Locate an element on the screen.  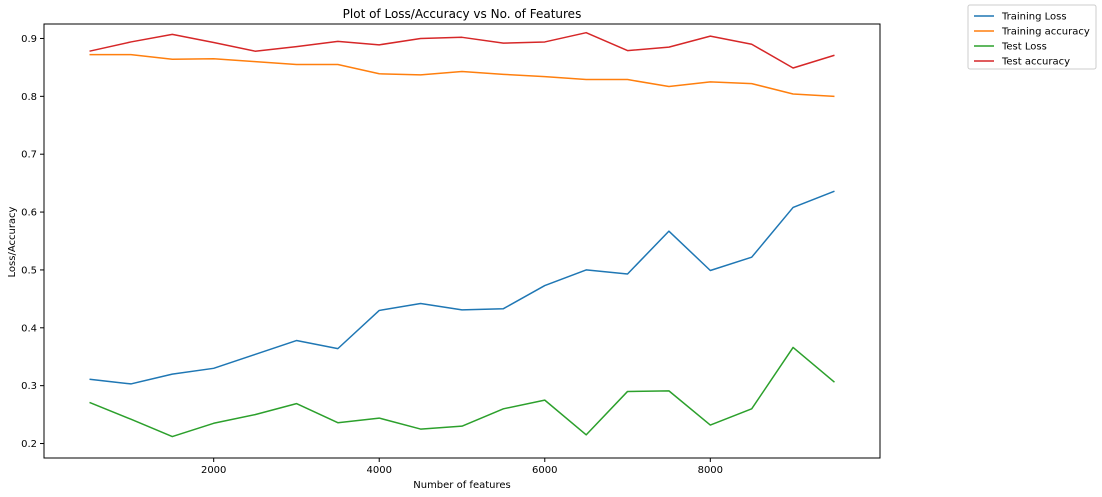
y-tick-label: 0.5 is located at coordinates (29, 270).